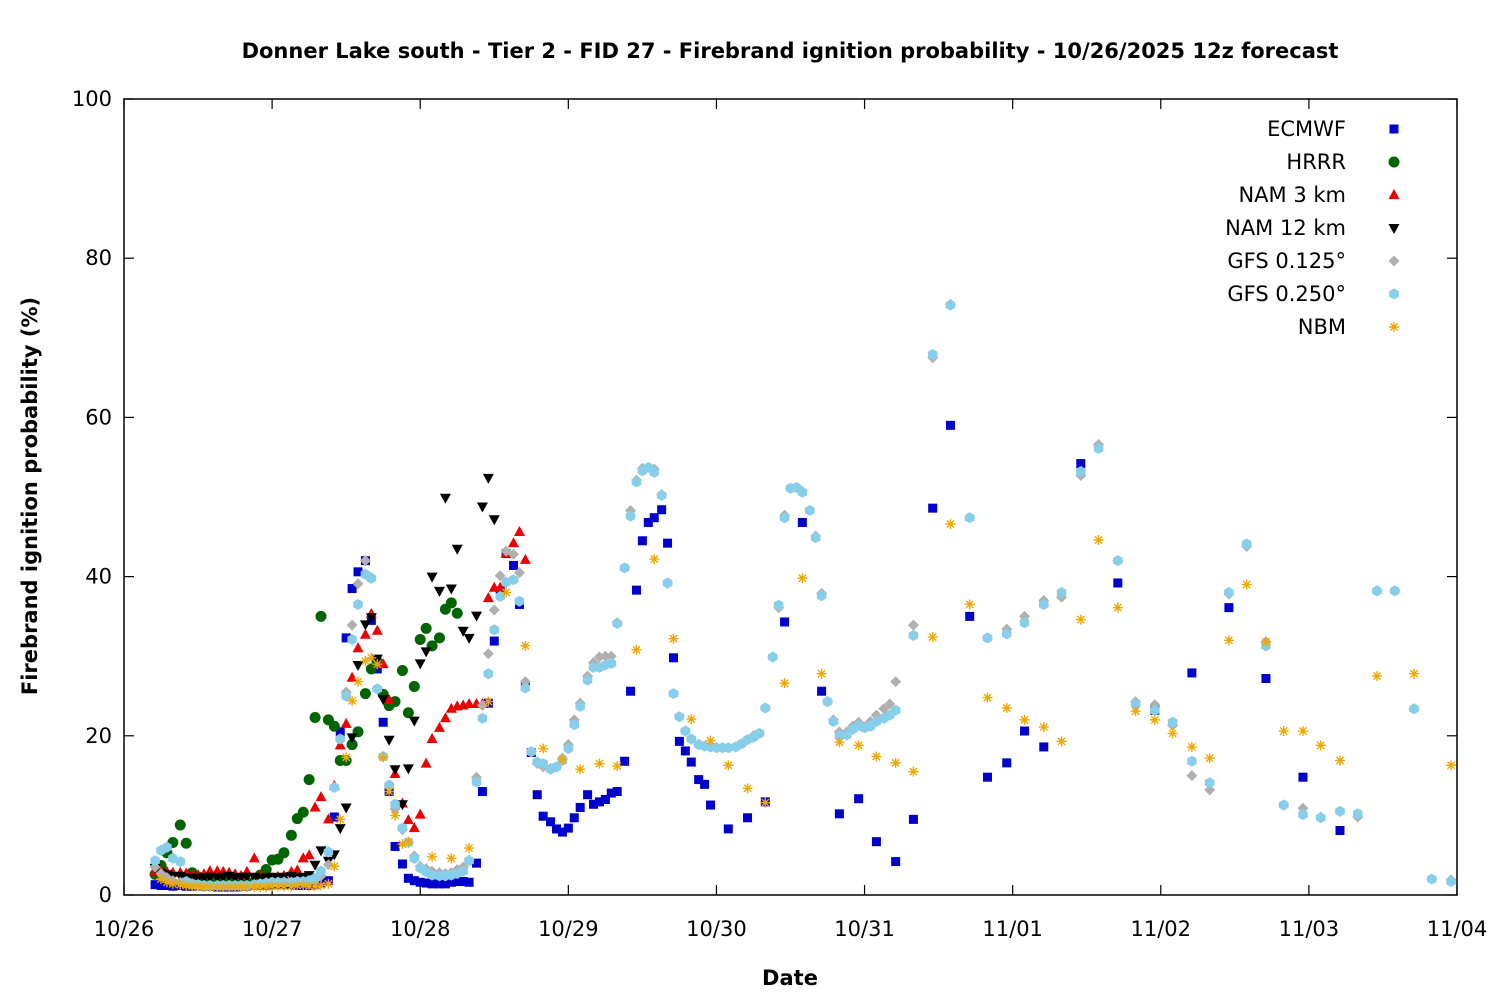 Image resolution: width=1500 pixels, height=1000 pixels. What do you see at coordinates (92, 99) in the screenshot?
I see `y-tick-label: 100` at bounding box center [92, 99].